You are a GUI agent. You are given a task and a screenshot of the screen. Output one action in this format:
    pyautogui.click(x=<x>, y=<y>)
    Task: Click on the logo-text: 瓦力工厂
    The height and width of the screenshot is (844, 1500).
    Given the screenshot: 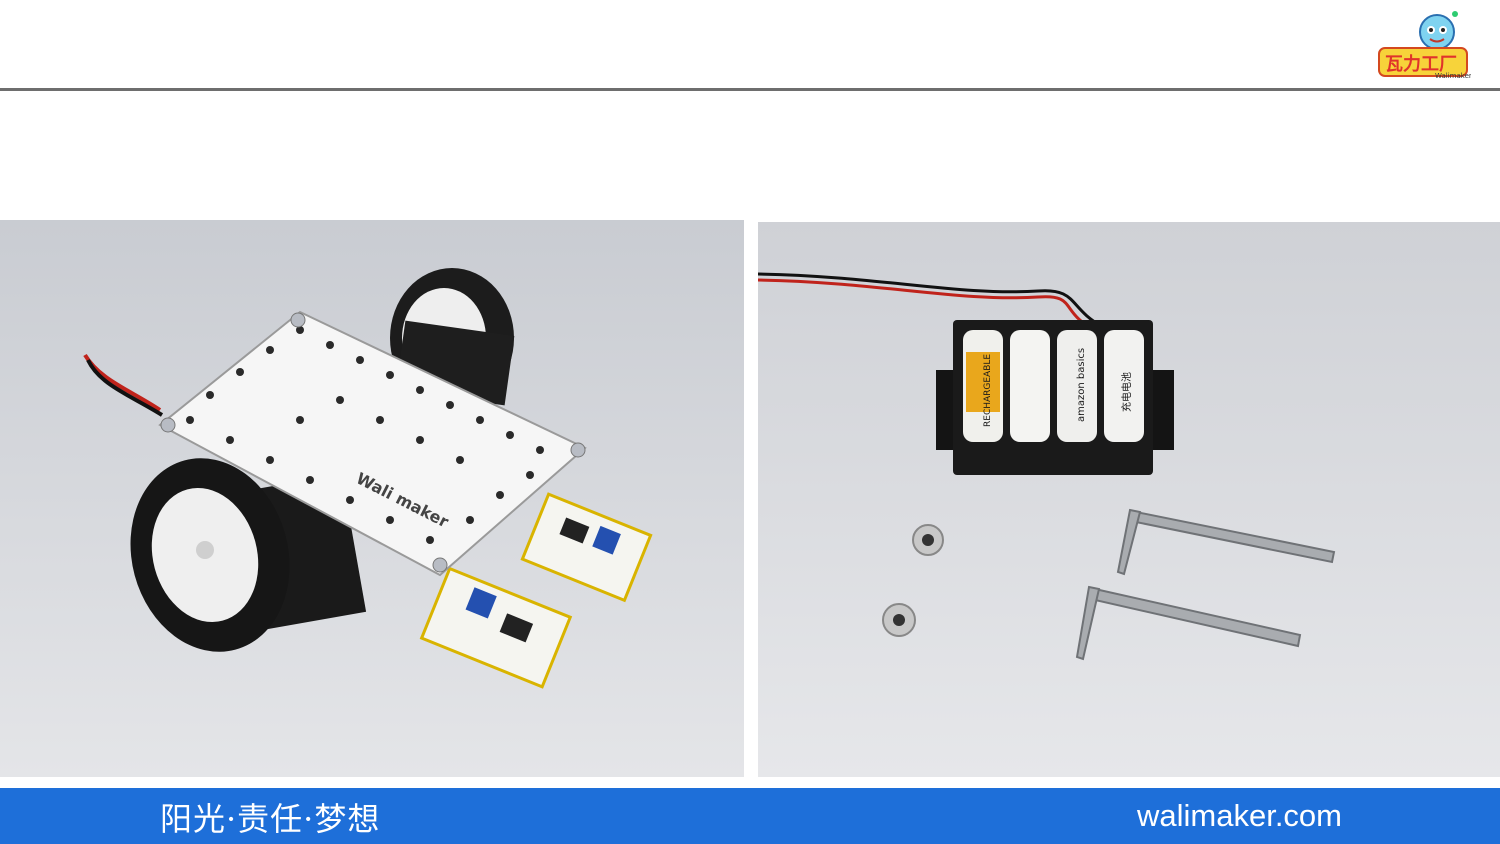 What is the action you would take?
    pyautogui.click(x=1421, y=64)
    